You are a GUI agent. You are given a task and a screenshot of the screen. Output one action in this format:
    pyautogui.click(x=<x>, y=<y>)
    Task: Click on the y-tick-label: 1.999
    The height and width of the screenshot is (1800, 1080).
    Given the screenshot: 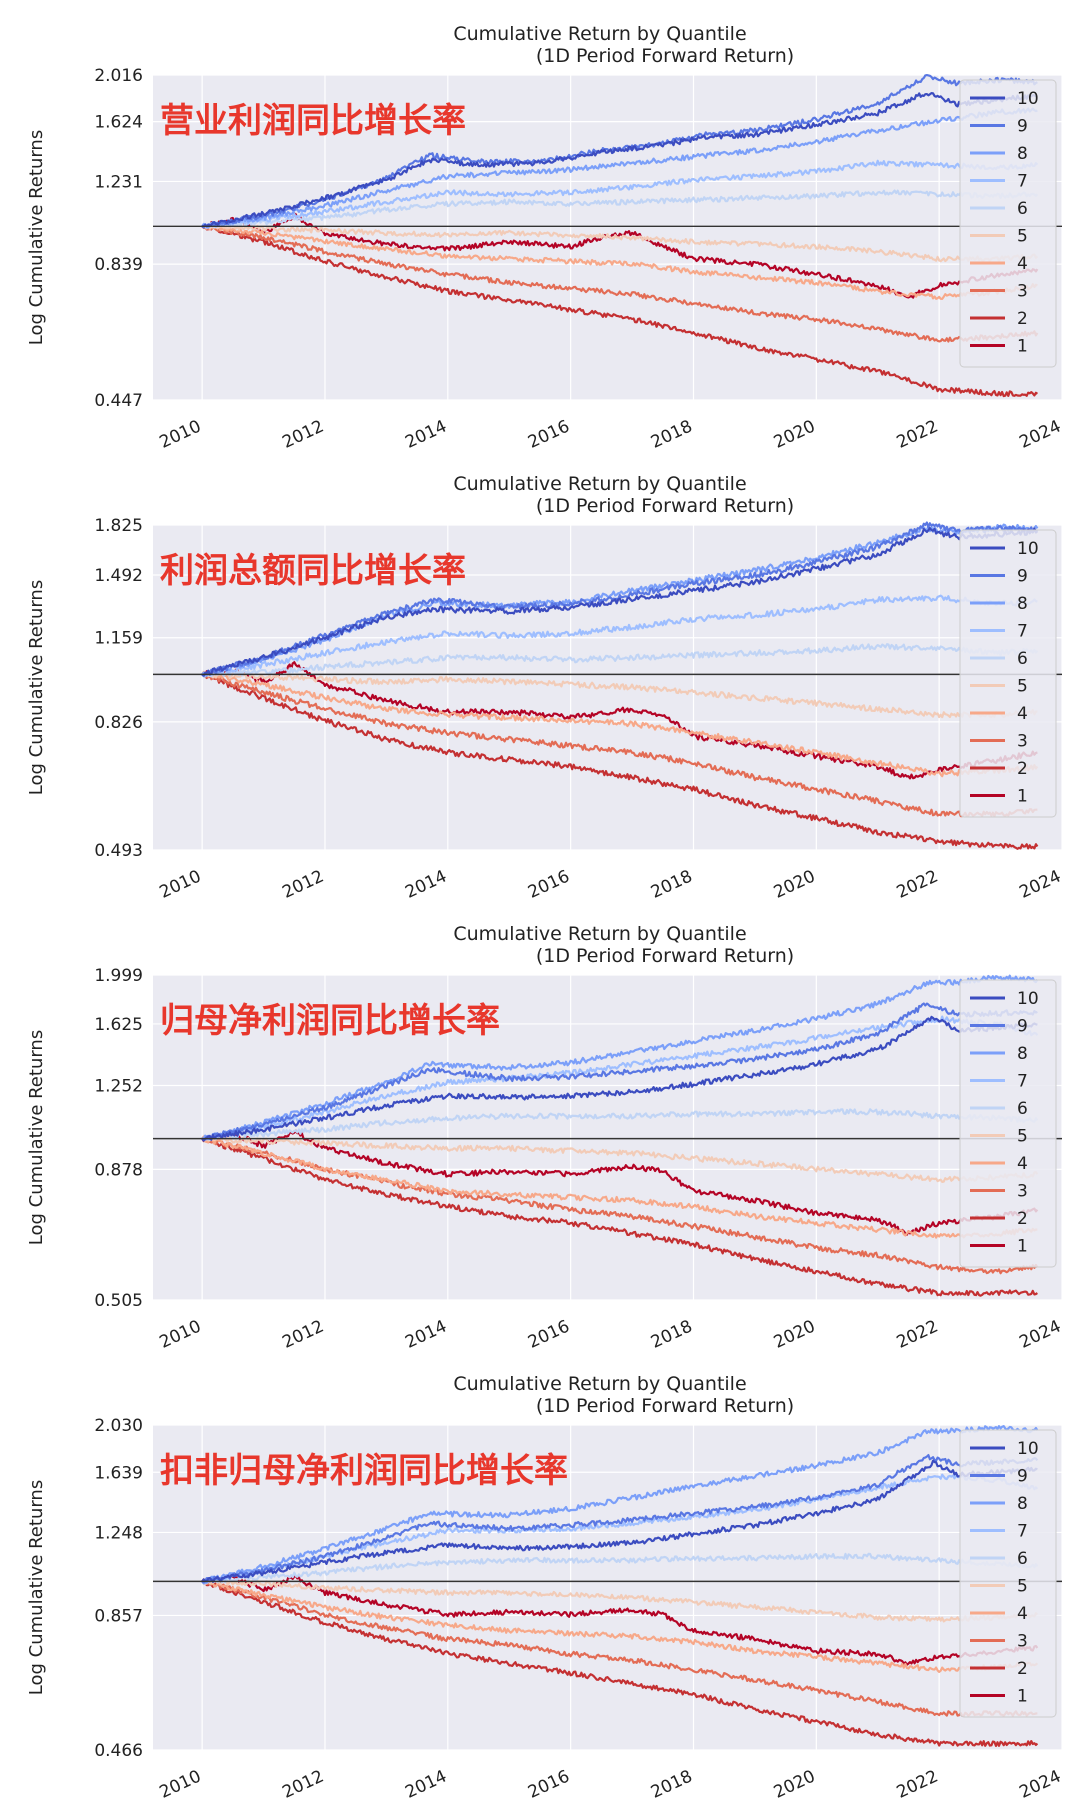 What is the action you would take?
    pyautogui.click(x=118, y=976)
    